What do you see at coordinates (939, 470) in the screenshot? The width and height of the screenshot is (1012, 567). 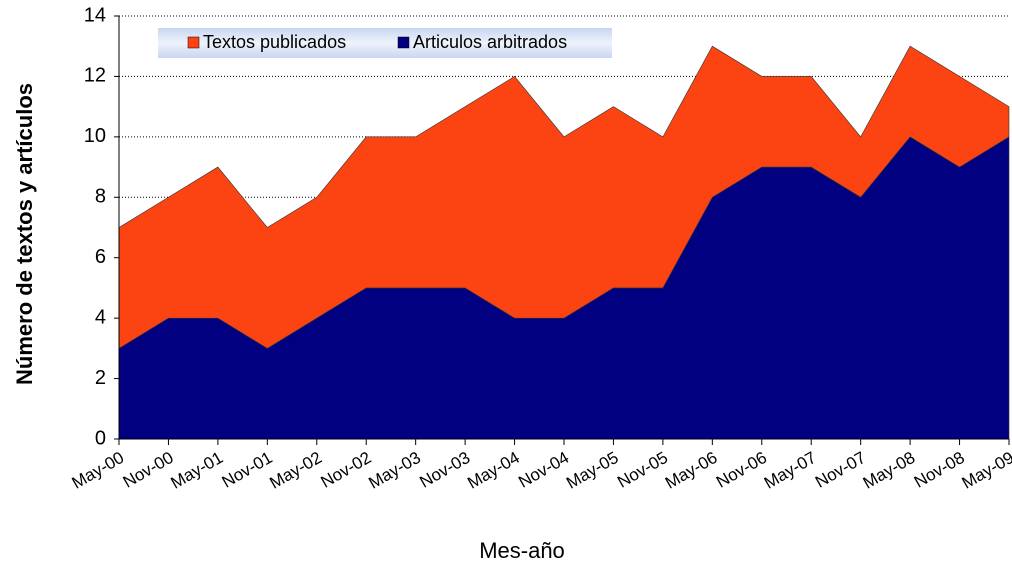 I see `x-tick-label: Nov-08` at bounding box center [939, 470].